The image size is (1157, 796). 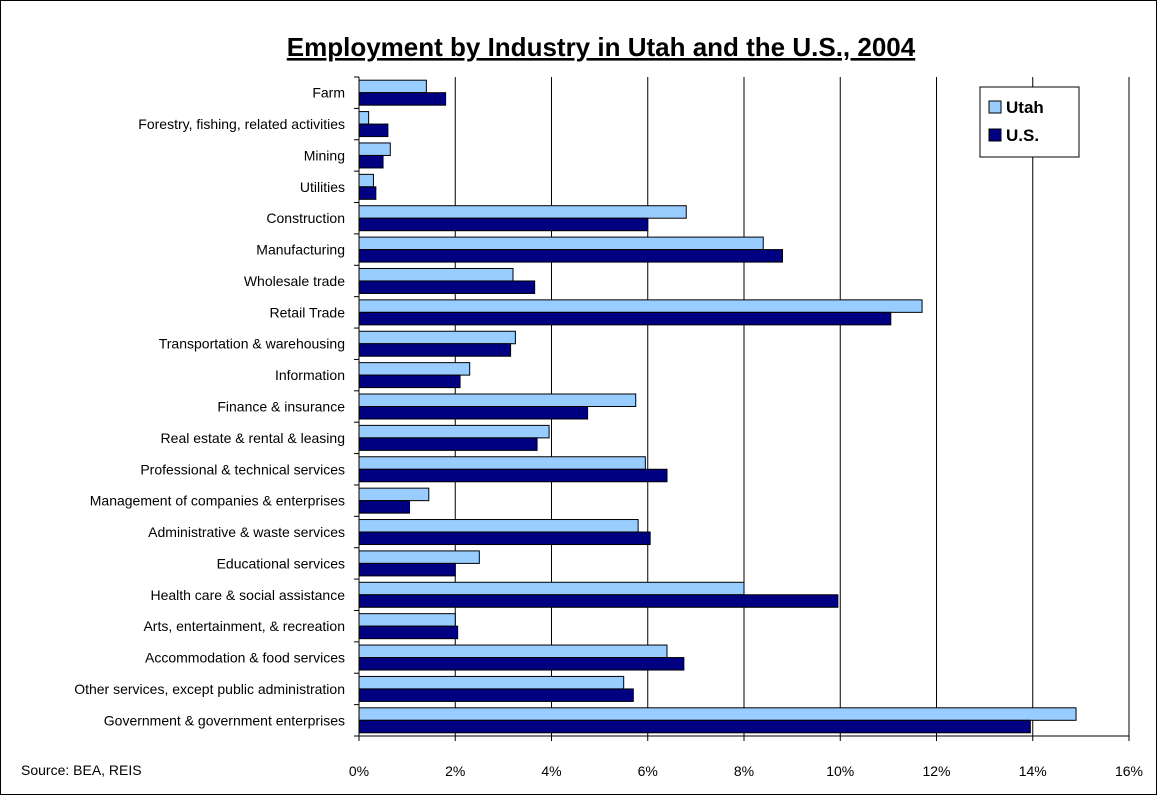 What do you see at coordinates (224, 720) in the screenshot?
I see `category-label: Government & government enterprises` at bounding box center [224, 720].